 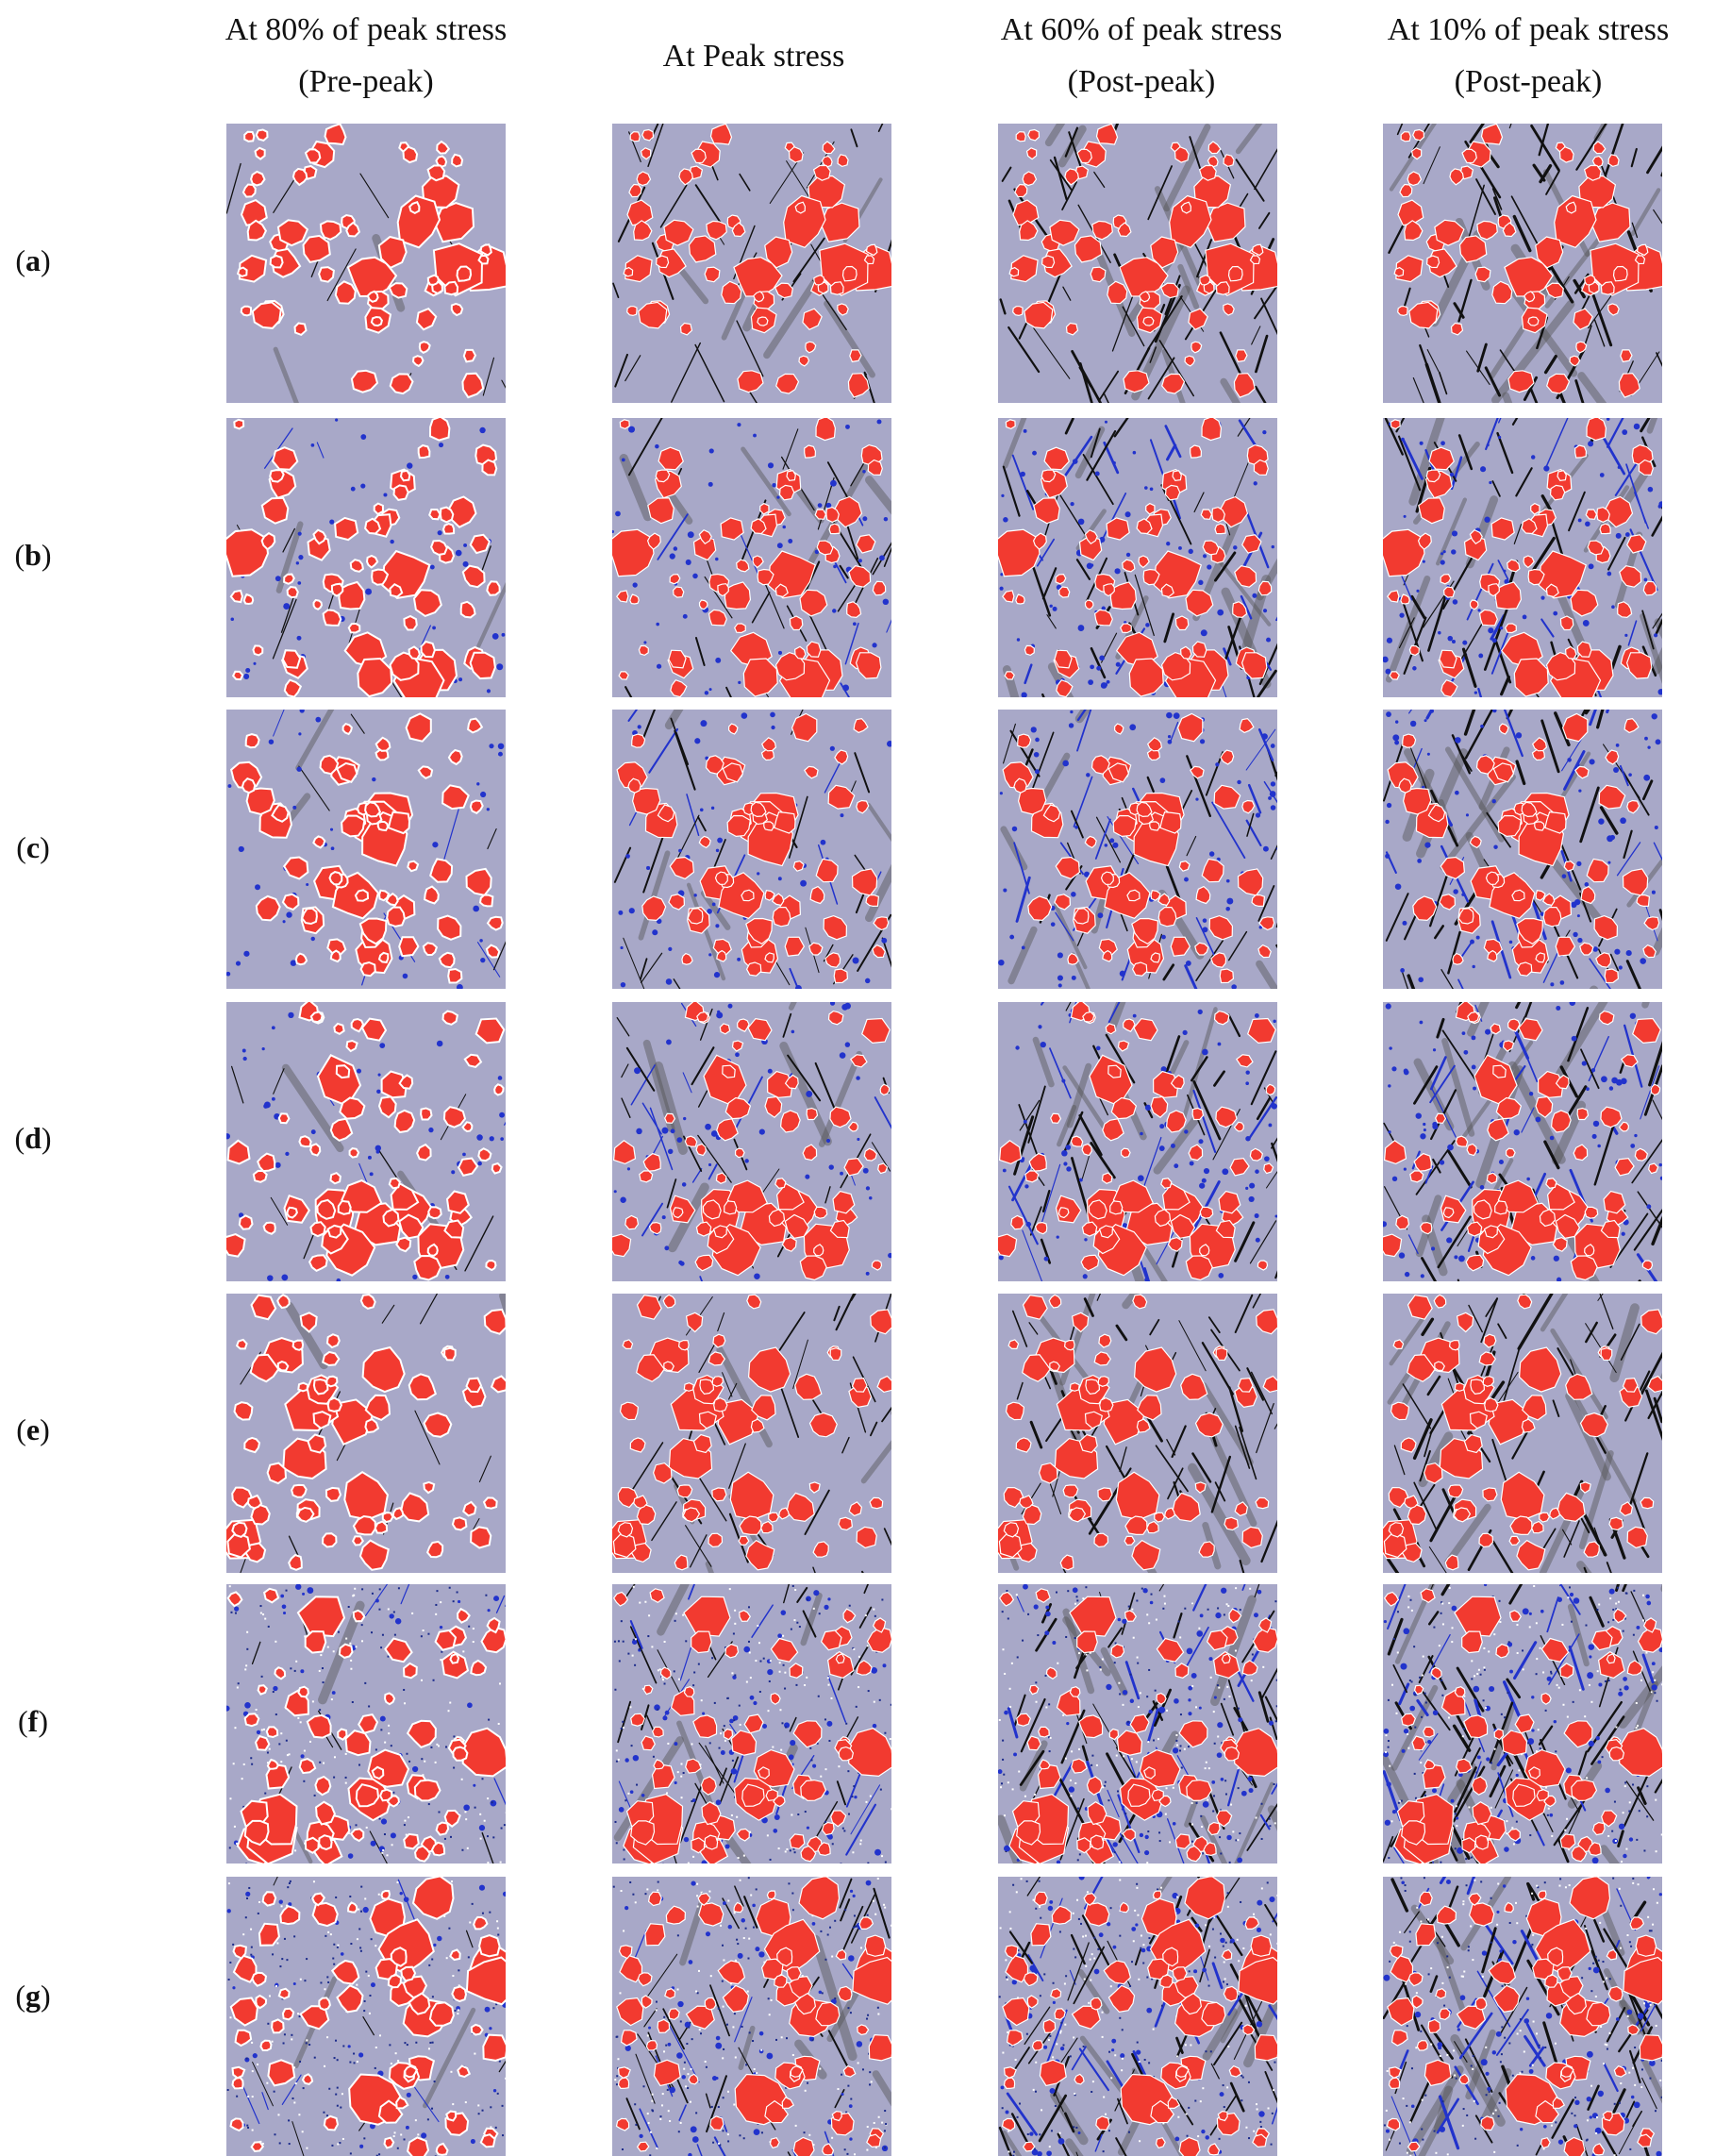 What do you see at coordinates (33, 555) in the screenshot?
I see `row-label-b: (b)` at bounding box center [33, 555].